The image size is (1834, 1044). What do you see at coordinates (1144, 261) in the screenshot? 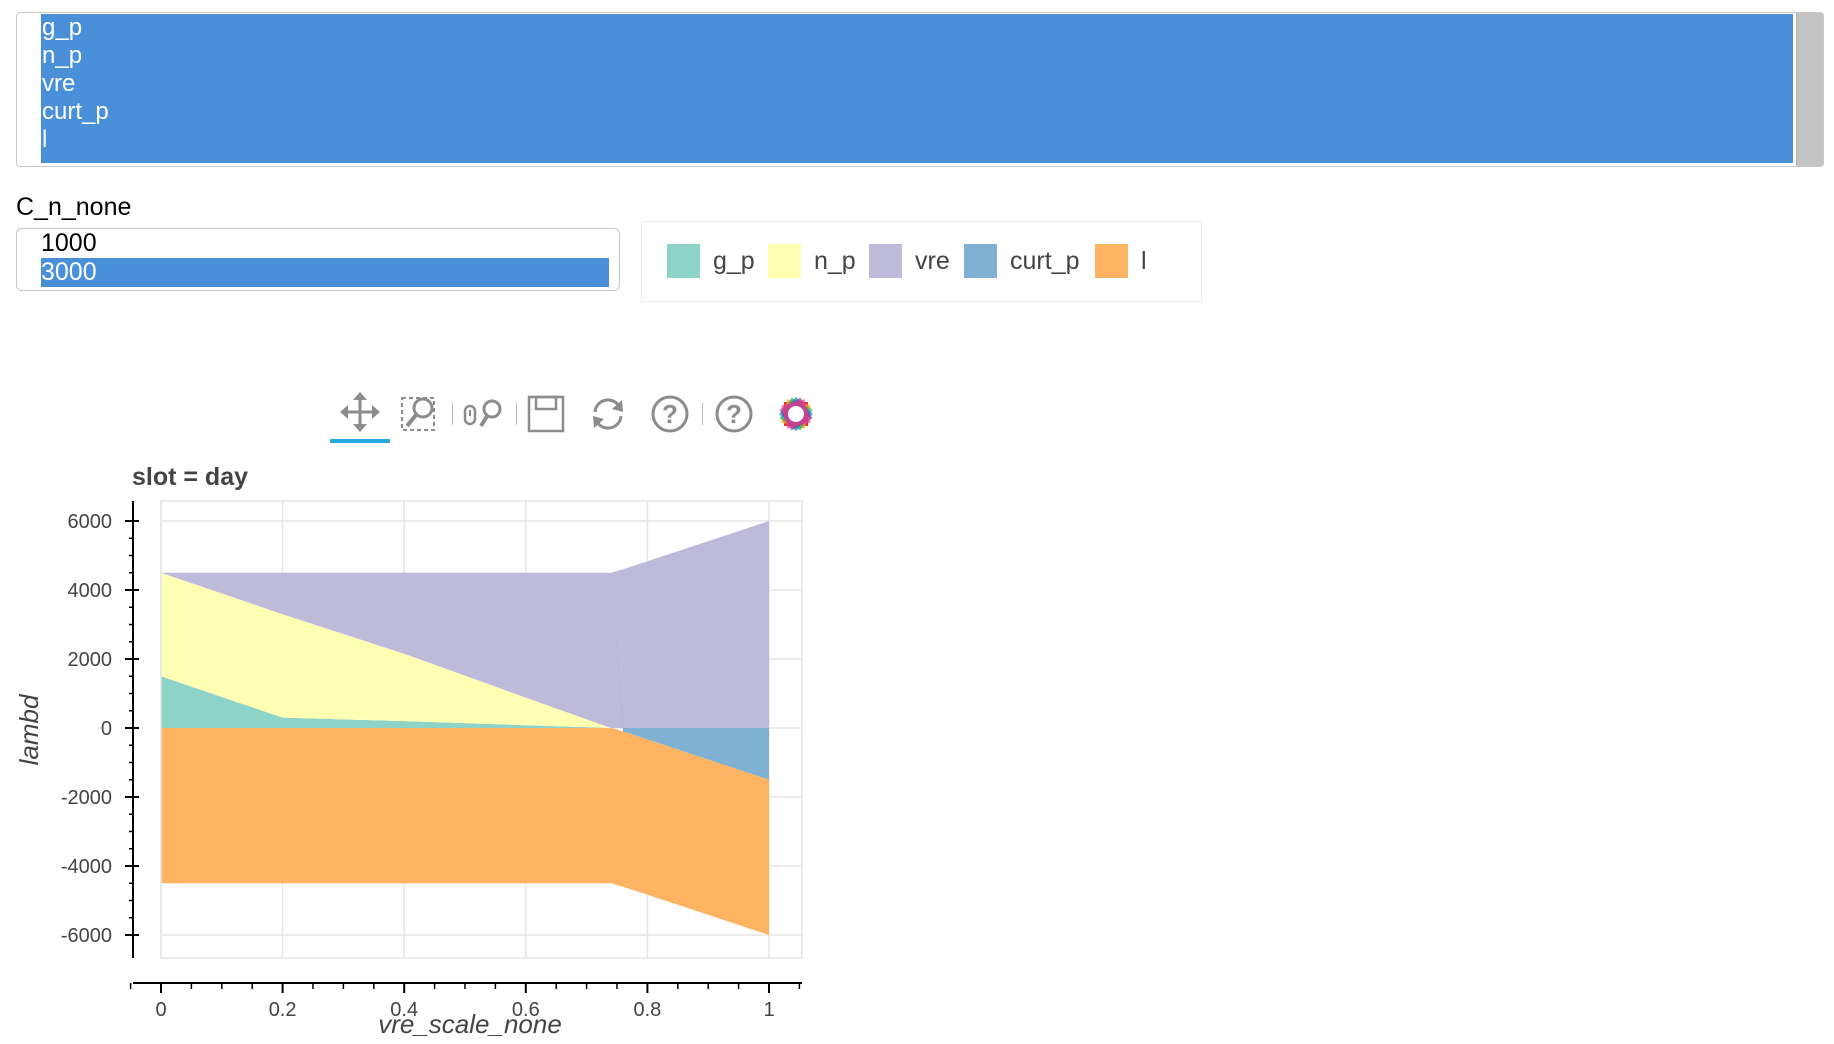
I see `legend-label: l` at bounding box center [1144, 261].